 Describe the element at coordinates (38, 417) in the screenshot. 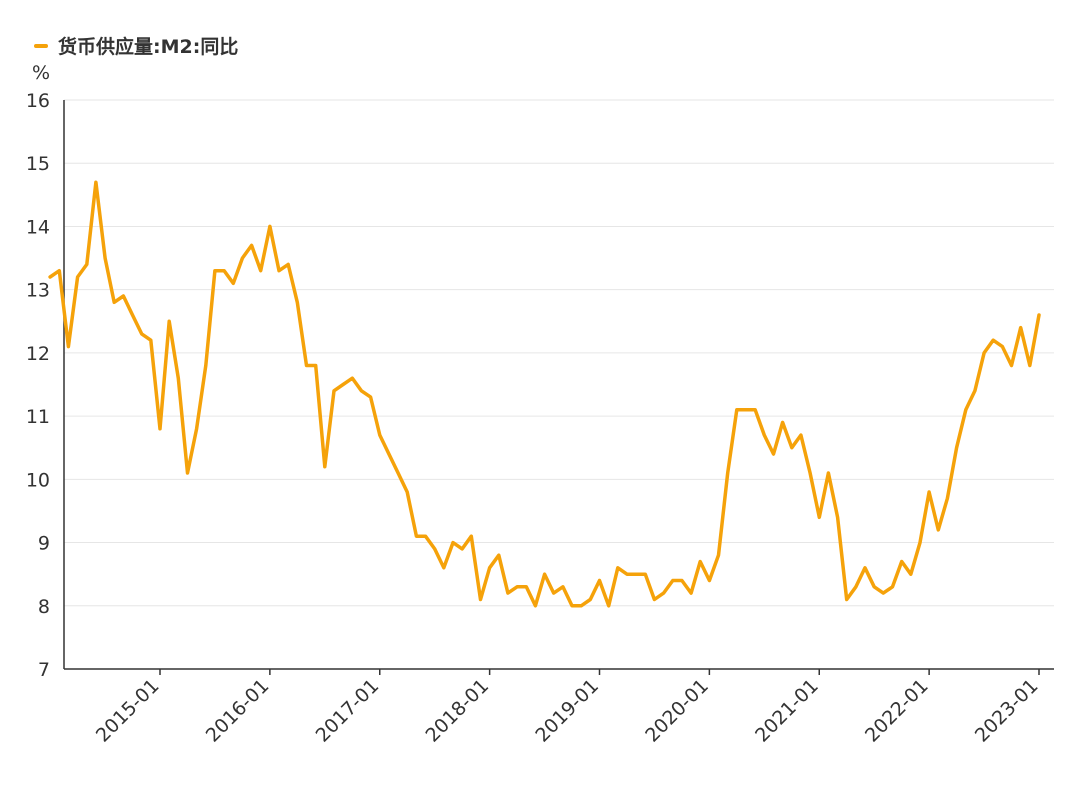

I see `y-tick-label: 11` at that location.